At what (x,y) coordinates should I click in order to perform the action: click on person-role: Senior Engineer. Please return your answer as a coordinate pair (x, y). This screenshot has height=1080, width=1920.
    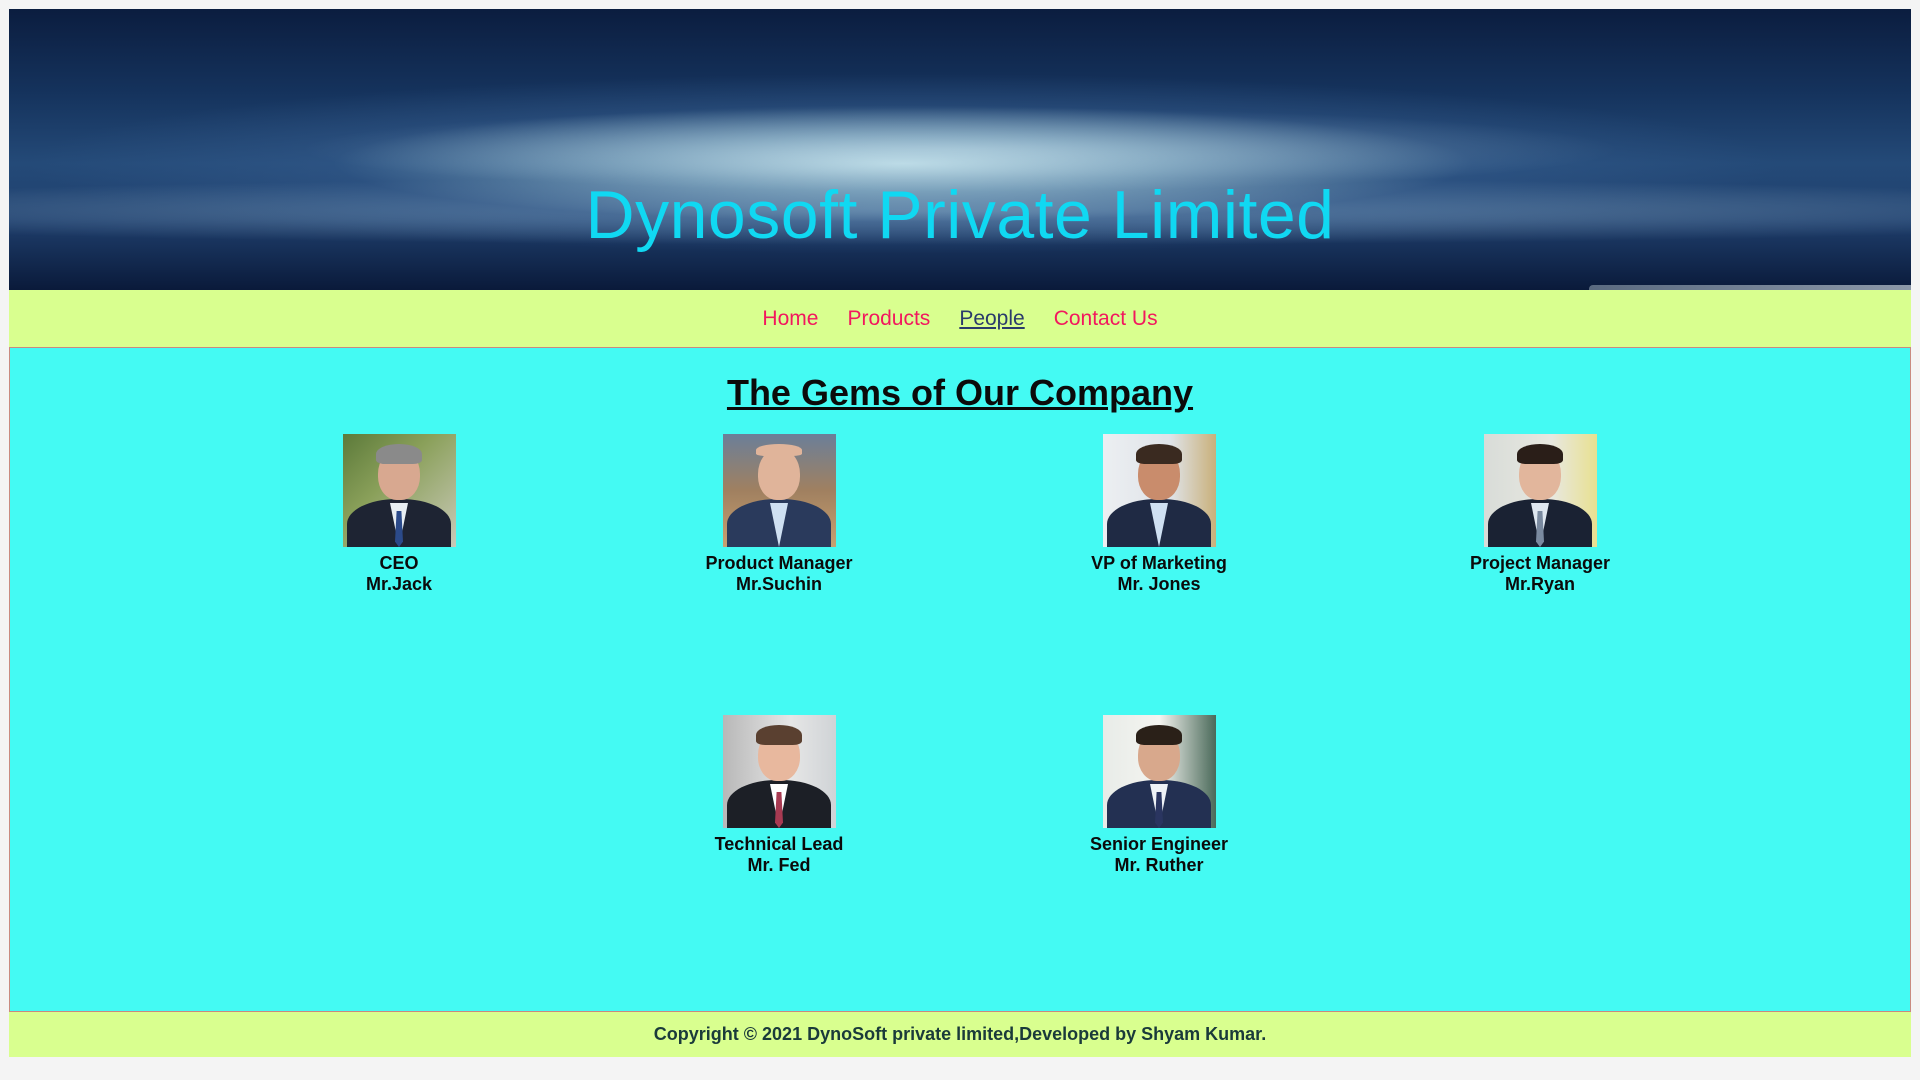
    Looking at the image, I should click on (1159, 844).